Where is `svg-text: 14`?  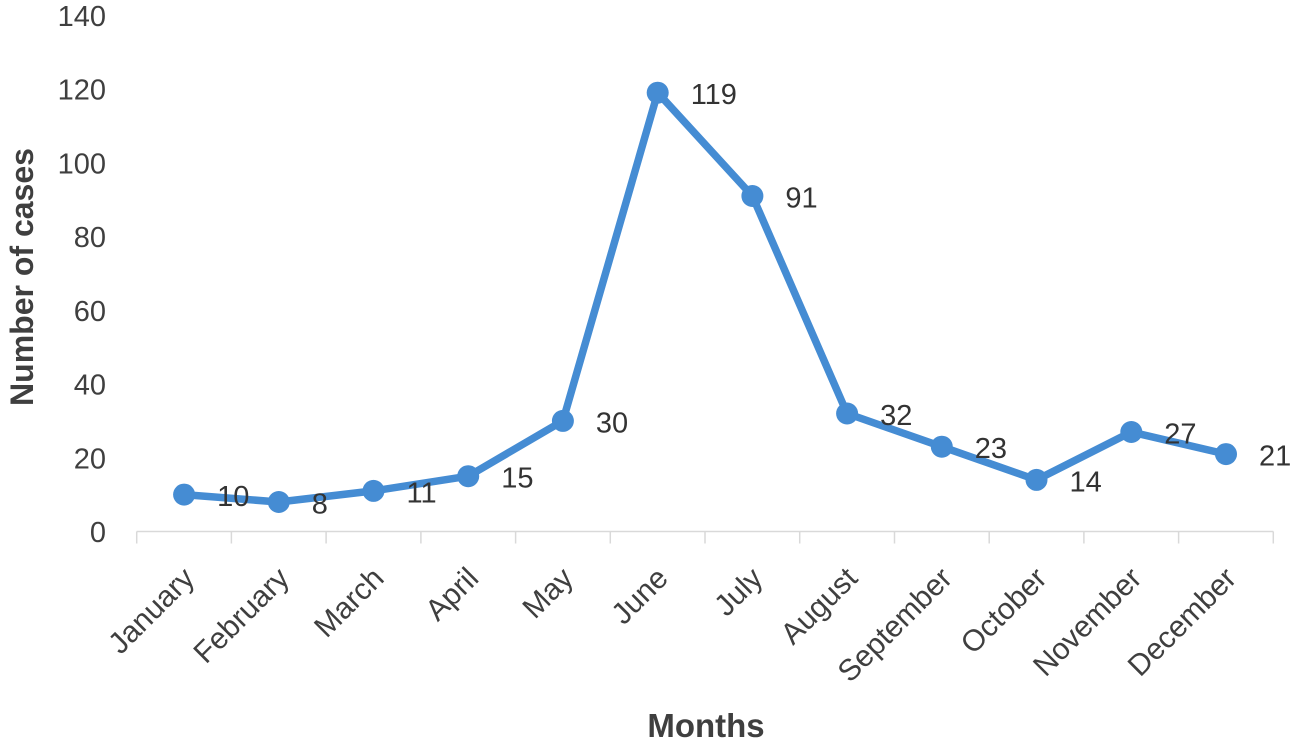
svg-text: 14 is located at coordinates (1086, 482).